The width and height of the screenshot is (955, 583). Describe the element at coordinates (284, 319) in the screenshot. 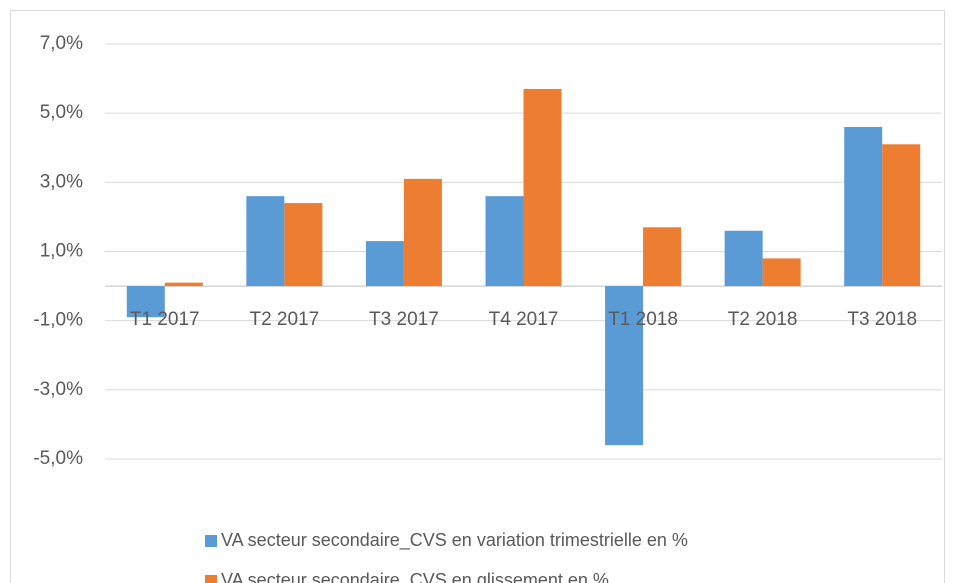

I see `x-tick-label: T2 2017` at that location.